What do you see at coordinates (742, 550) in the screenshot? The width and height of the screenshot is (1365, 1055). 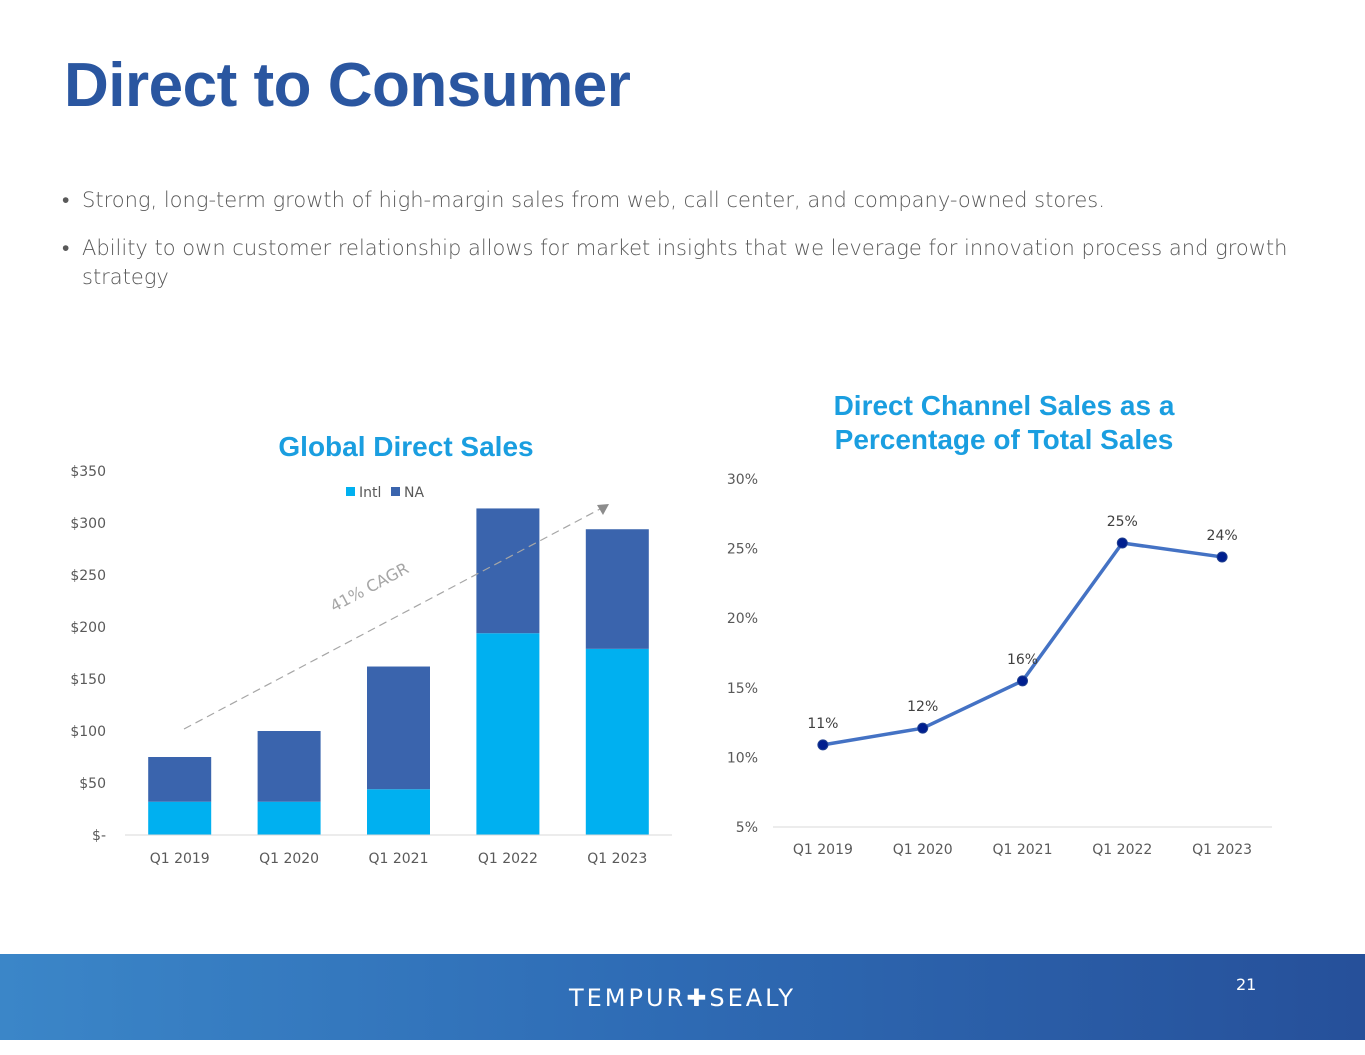 I see `y-tick-label: 25%` at bounding box center [742, 550].